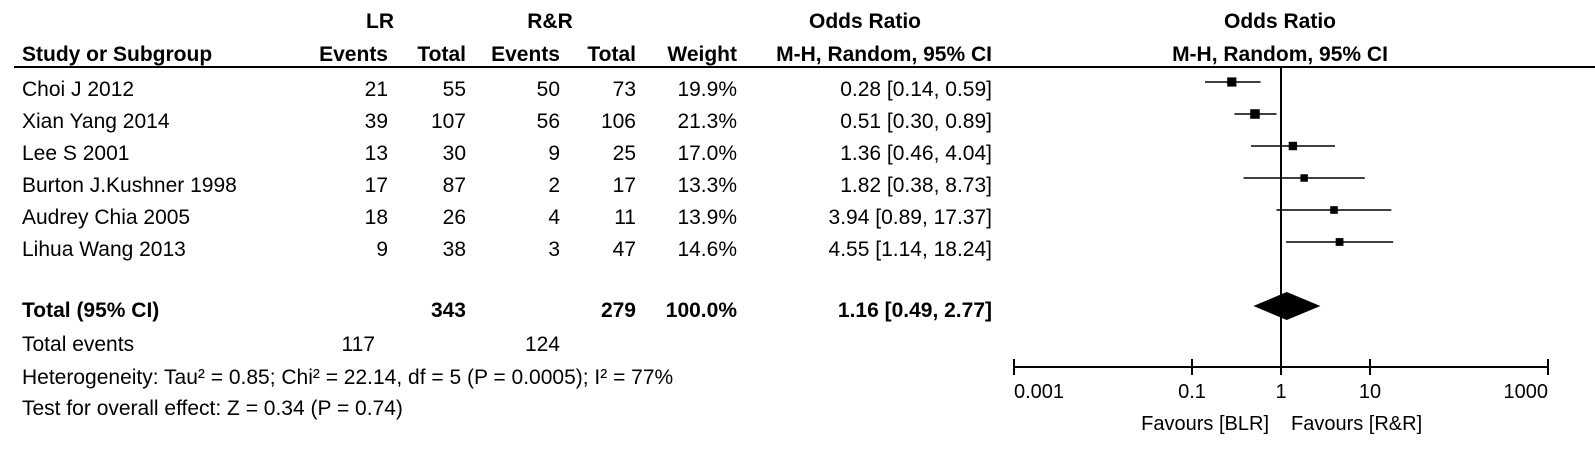 This screenshot has height=459, width=1595. What do you see at coordinates (625, 217) in the screenshot?
I see `group2-total: 11` at bounding box center [625, 217].